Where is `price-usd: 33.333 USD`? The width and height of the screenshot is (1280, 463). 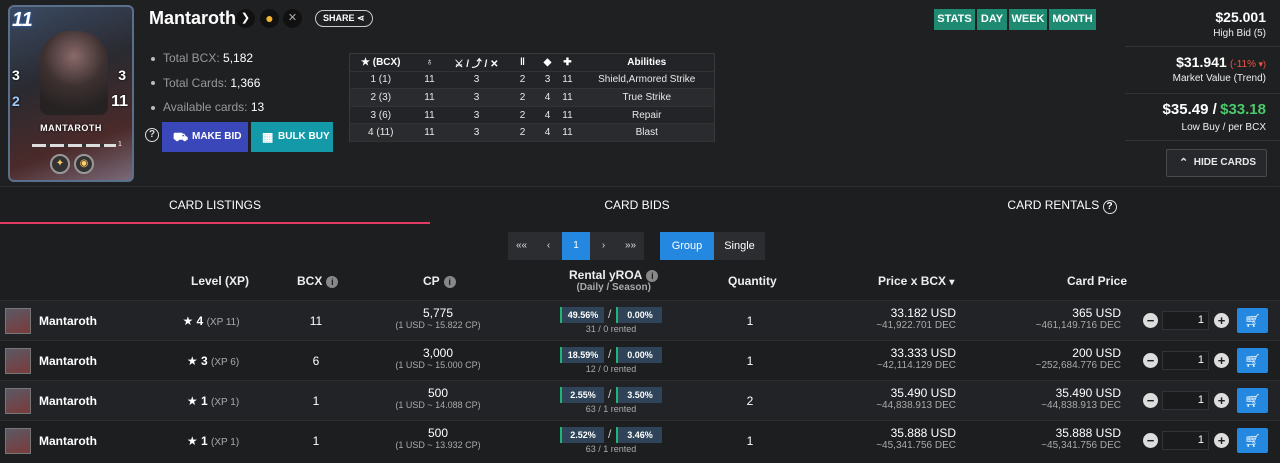
price-usd: 33.333 USD is located at coordinates (923, 353).